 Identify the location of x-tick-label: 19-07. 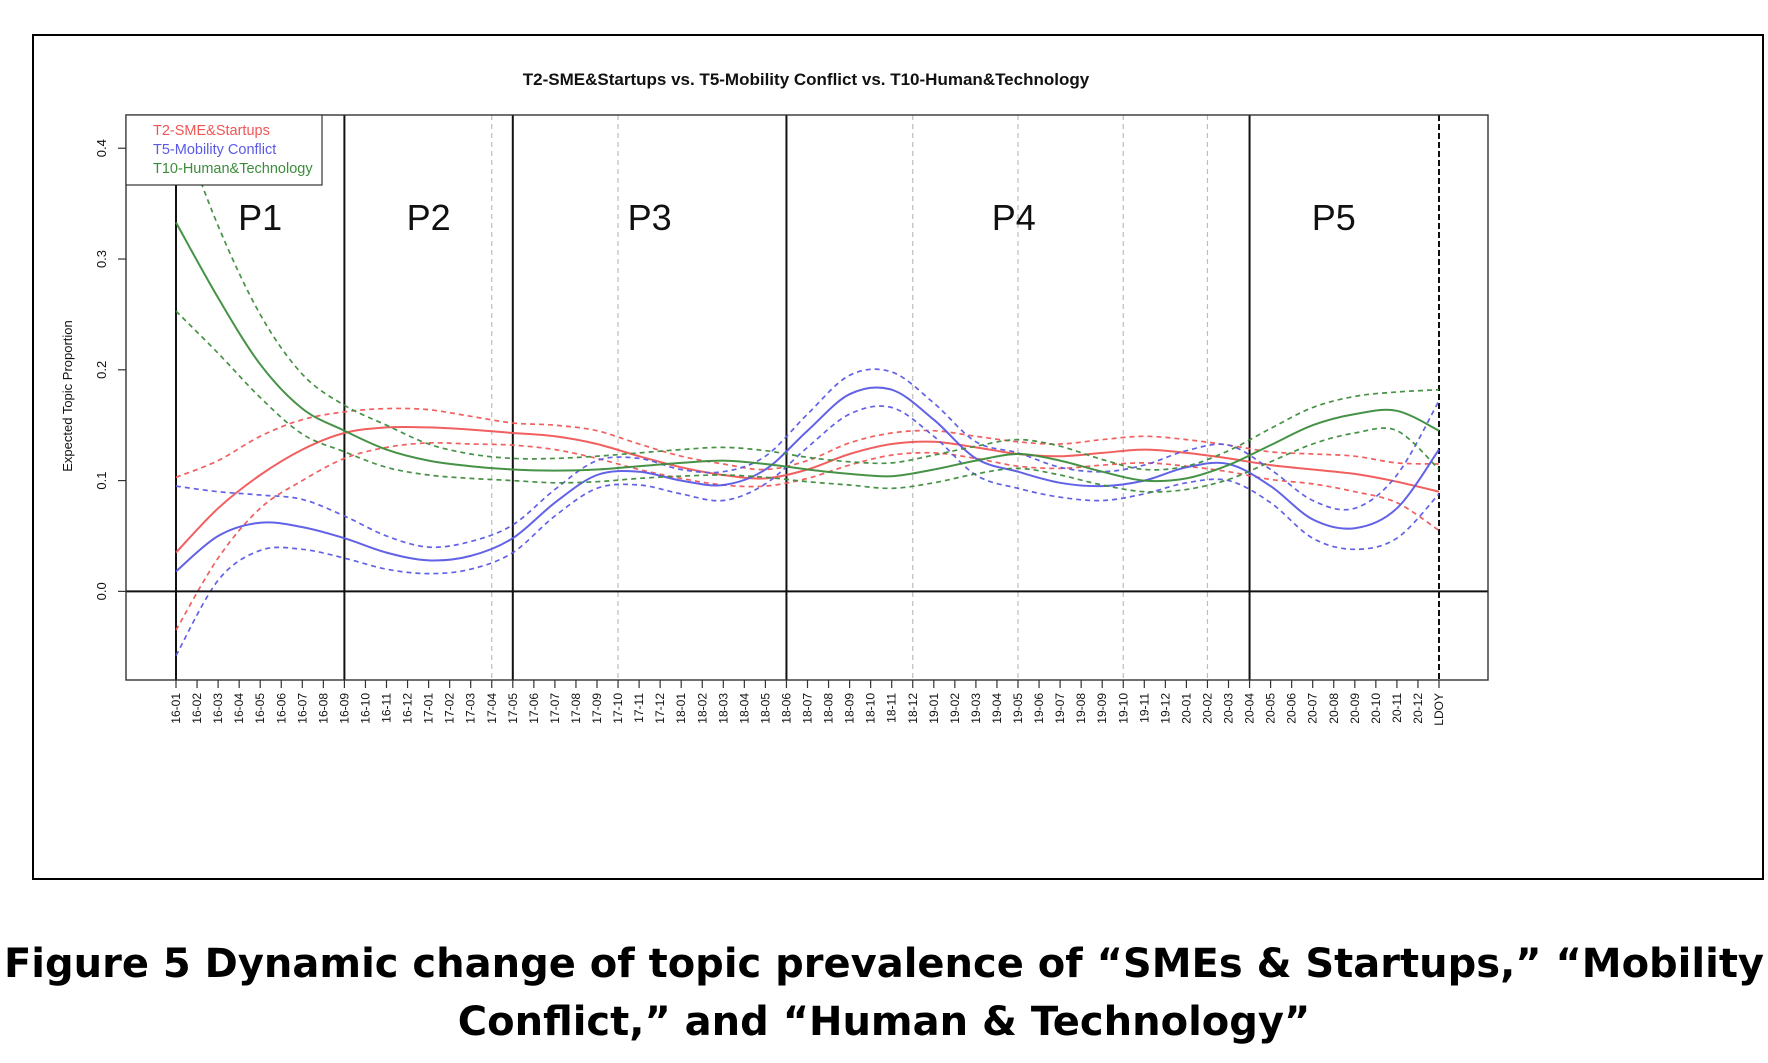
(1060, 708).